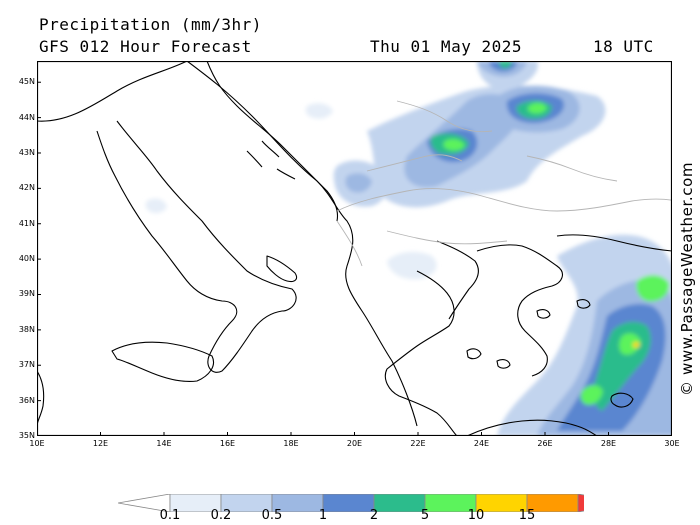 The width and height of the screenshot is (700, 525). I want to click on legend-tick-label: 0.5, so click(272, 515).